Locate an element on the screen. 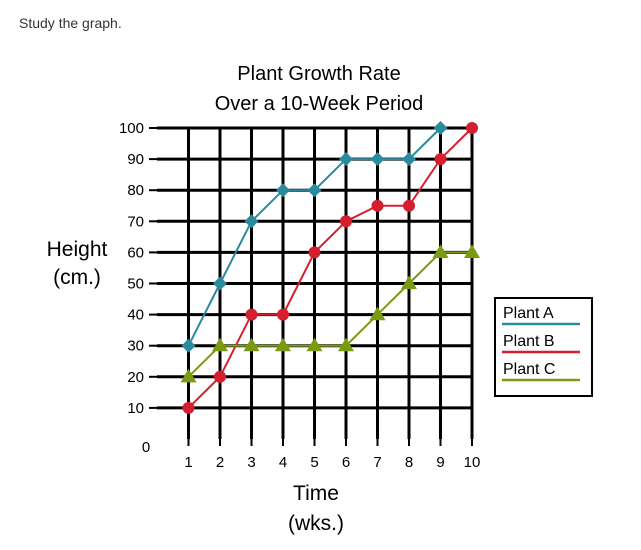 The height and width of the screenshot is (550, 641). y-axis-title-line-2: (cm.) is located at coordinates (77, 277).